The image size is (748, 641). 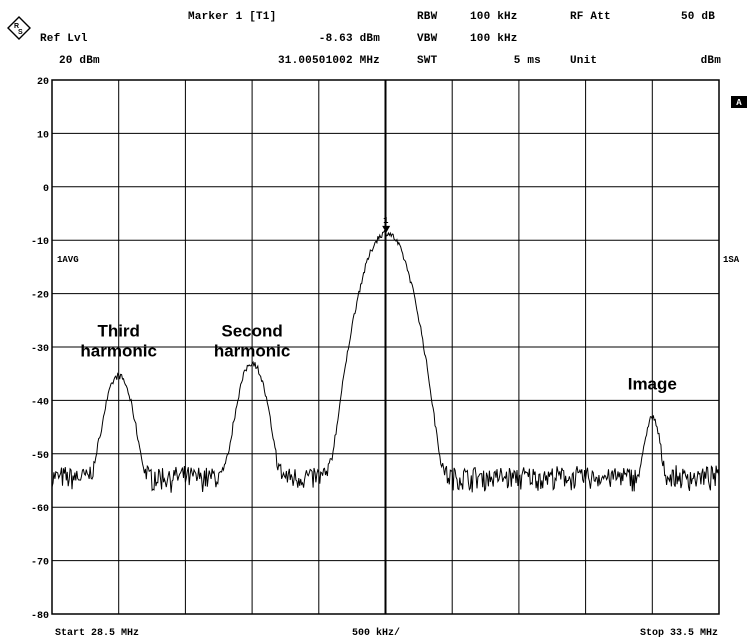 What do you see at coordinates (584, 61) in the screenshot?
I see `unit-label: Unit` at bounding box center [584, 61].